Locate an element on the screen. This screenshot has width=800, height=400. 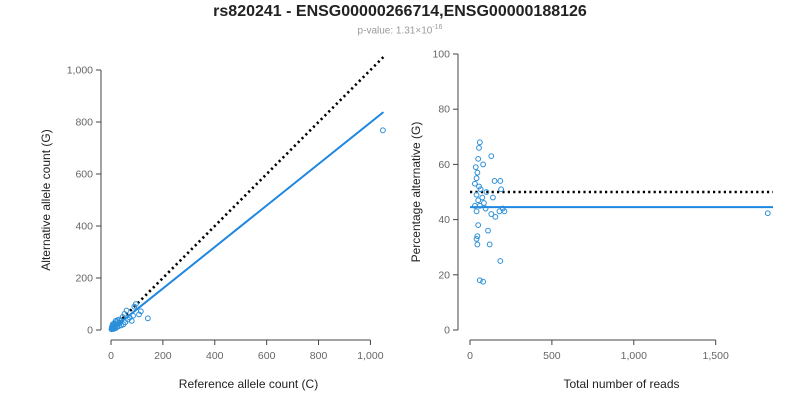
right-x-tick-label: 500 is located at coordinates (552, 356).